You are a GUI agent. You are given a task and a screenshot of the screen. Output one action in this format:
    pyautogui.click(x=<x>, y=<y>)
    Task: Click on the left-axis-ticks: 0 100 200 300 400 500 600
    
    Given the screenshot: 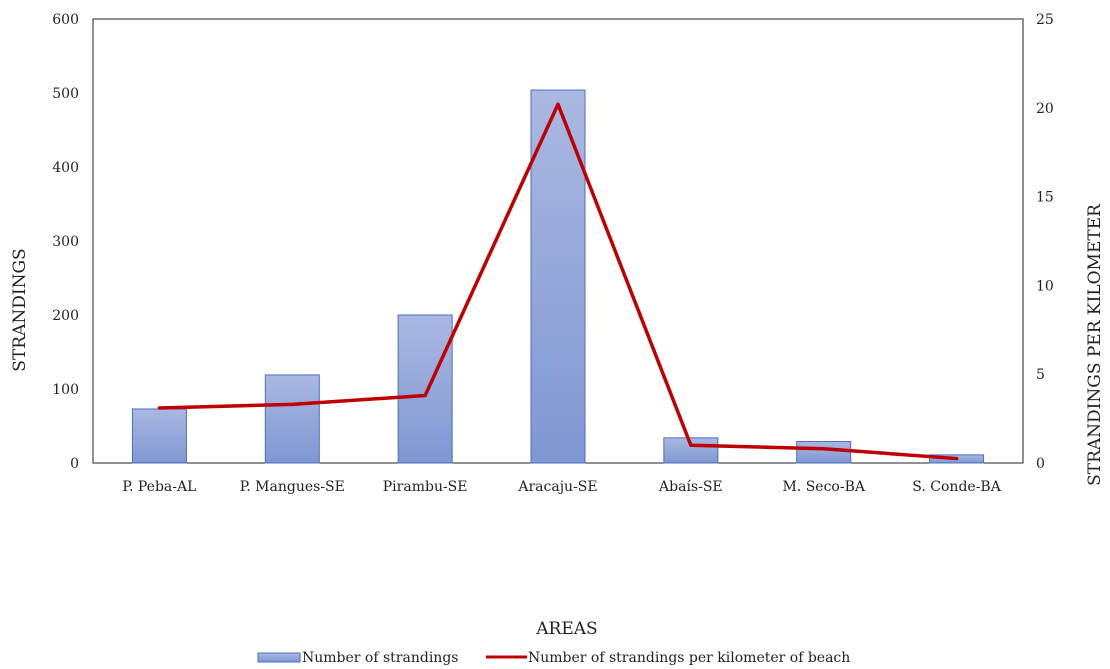 What is the action you would take?
    pyautogui.click(x=65, y=242)
    